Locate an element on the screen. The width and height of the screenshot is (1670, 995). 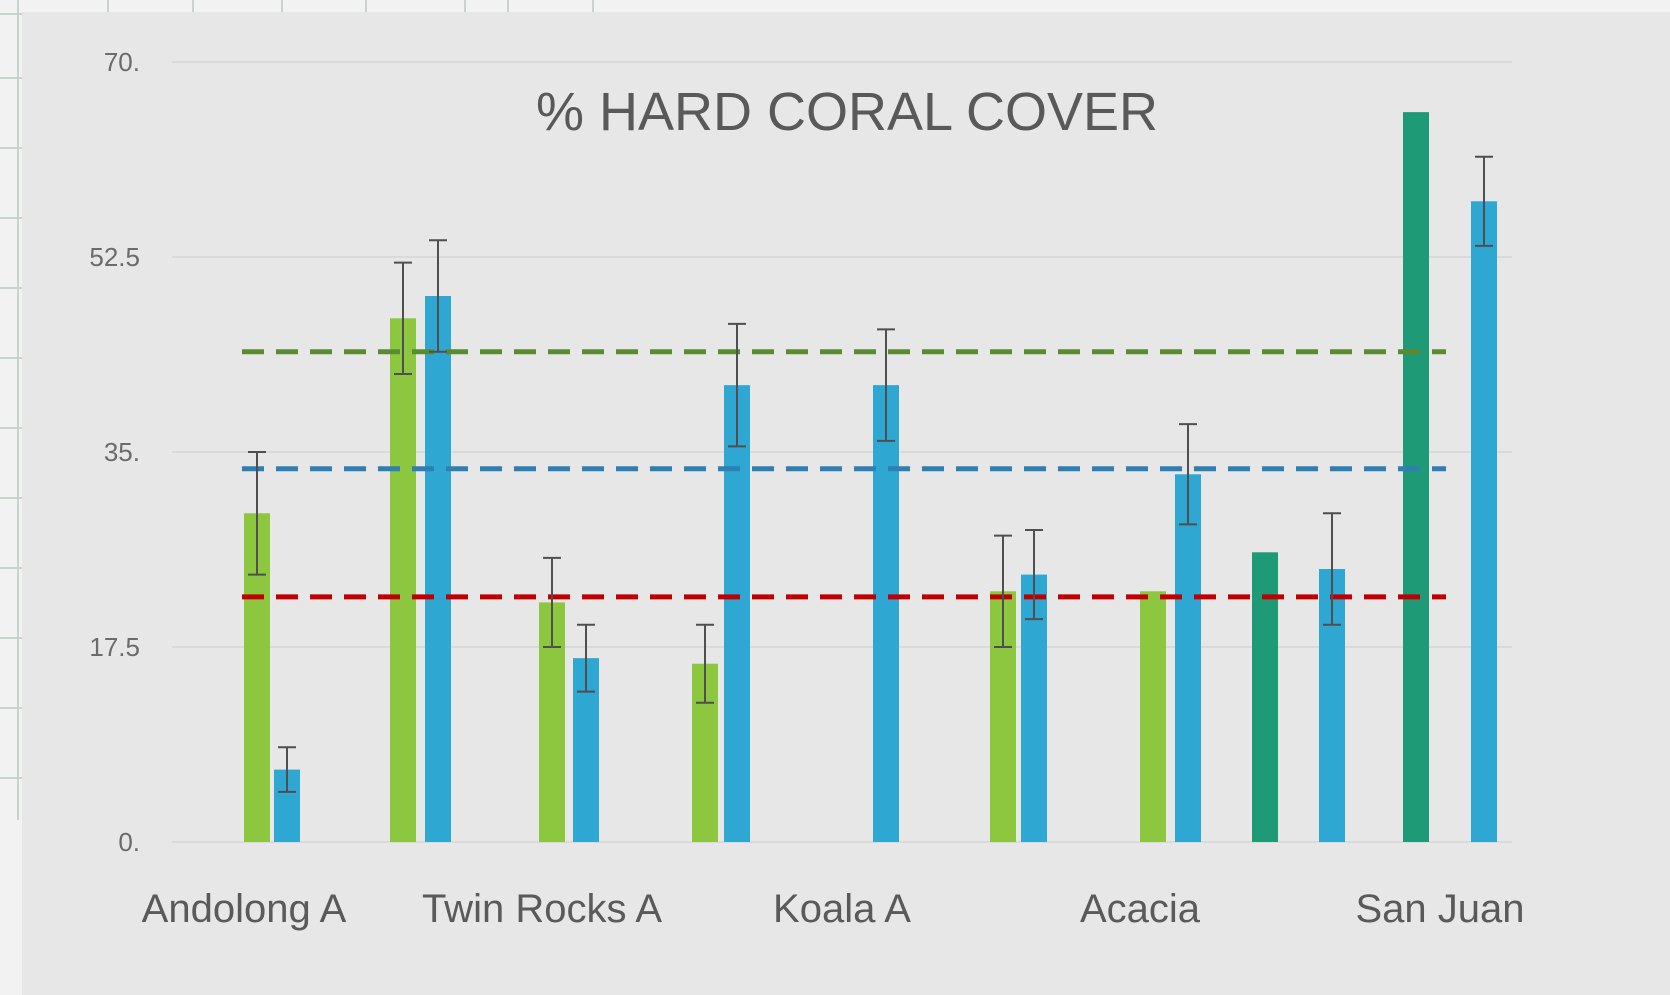
x-category-label: San Juan is located at coordinates (1439, 909).